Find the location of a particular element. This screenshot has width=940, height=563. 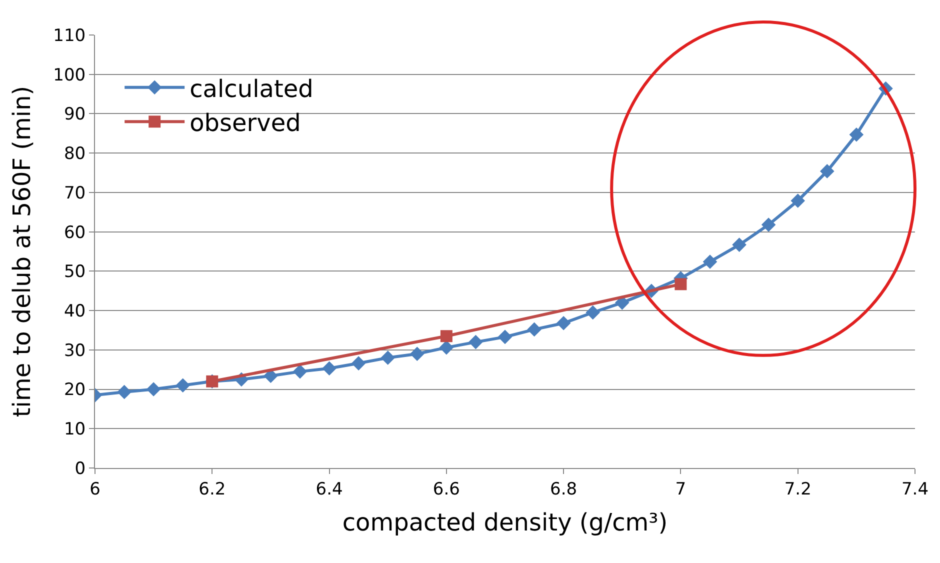

x-tick-label: 6.4 is located at coordinates (329, 489).